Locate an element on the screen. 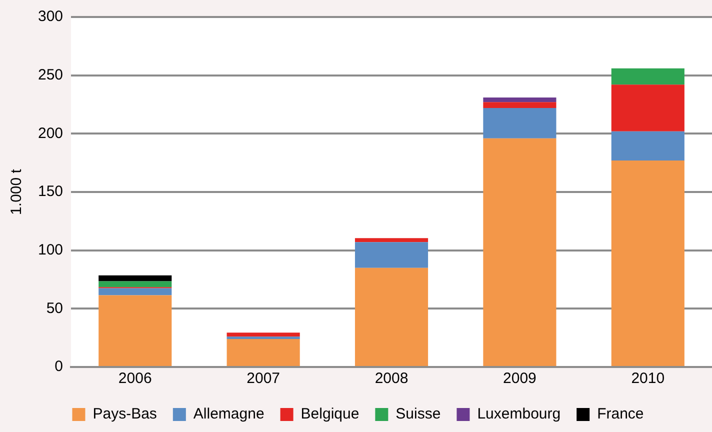 The image size is (712, 432). x-tick-label: 2010 is located at coordinates (648, 379).